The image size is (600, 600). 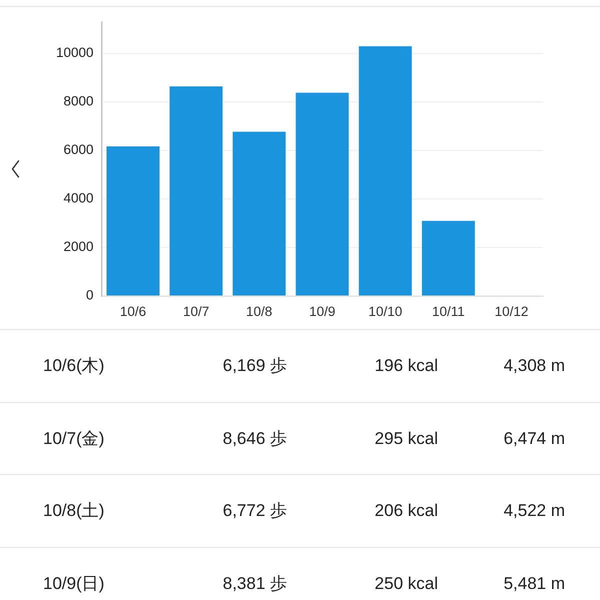 What do you see at coordinates (78, 246) in the screenshot?
I see `y-tick-label: 2000` at bounding box center [78, 246].